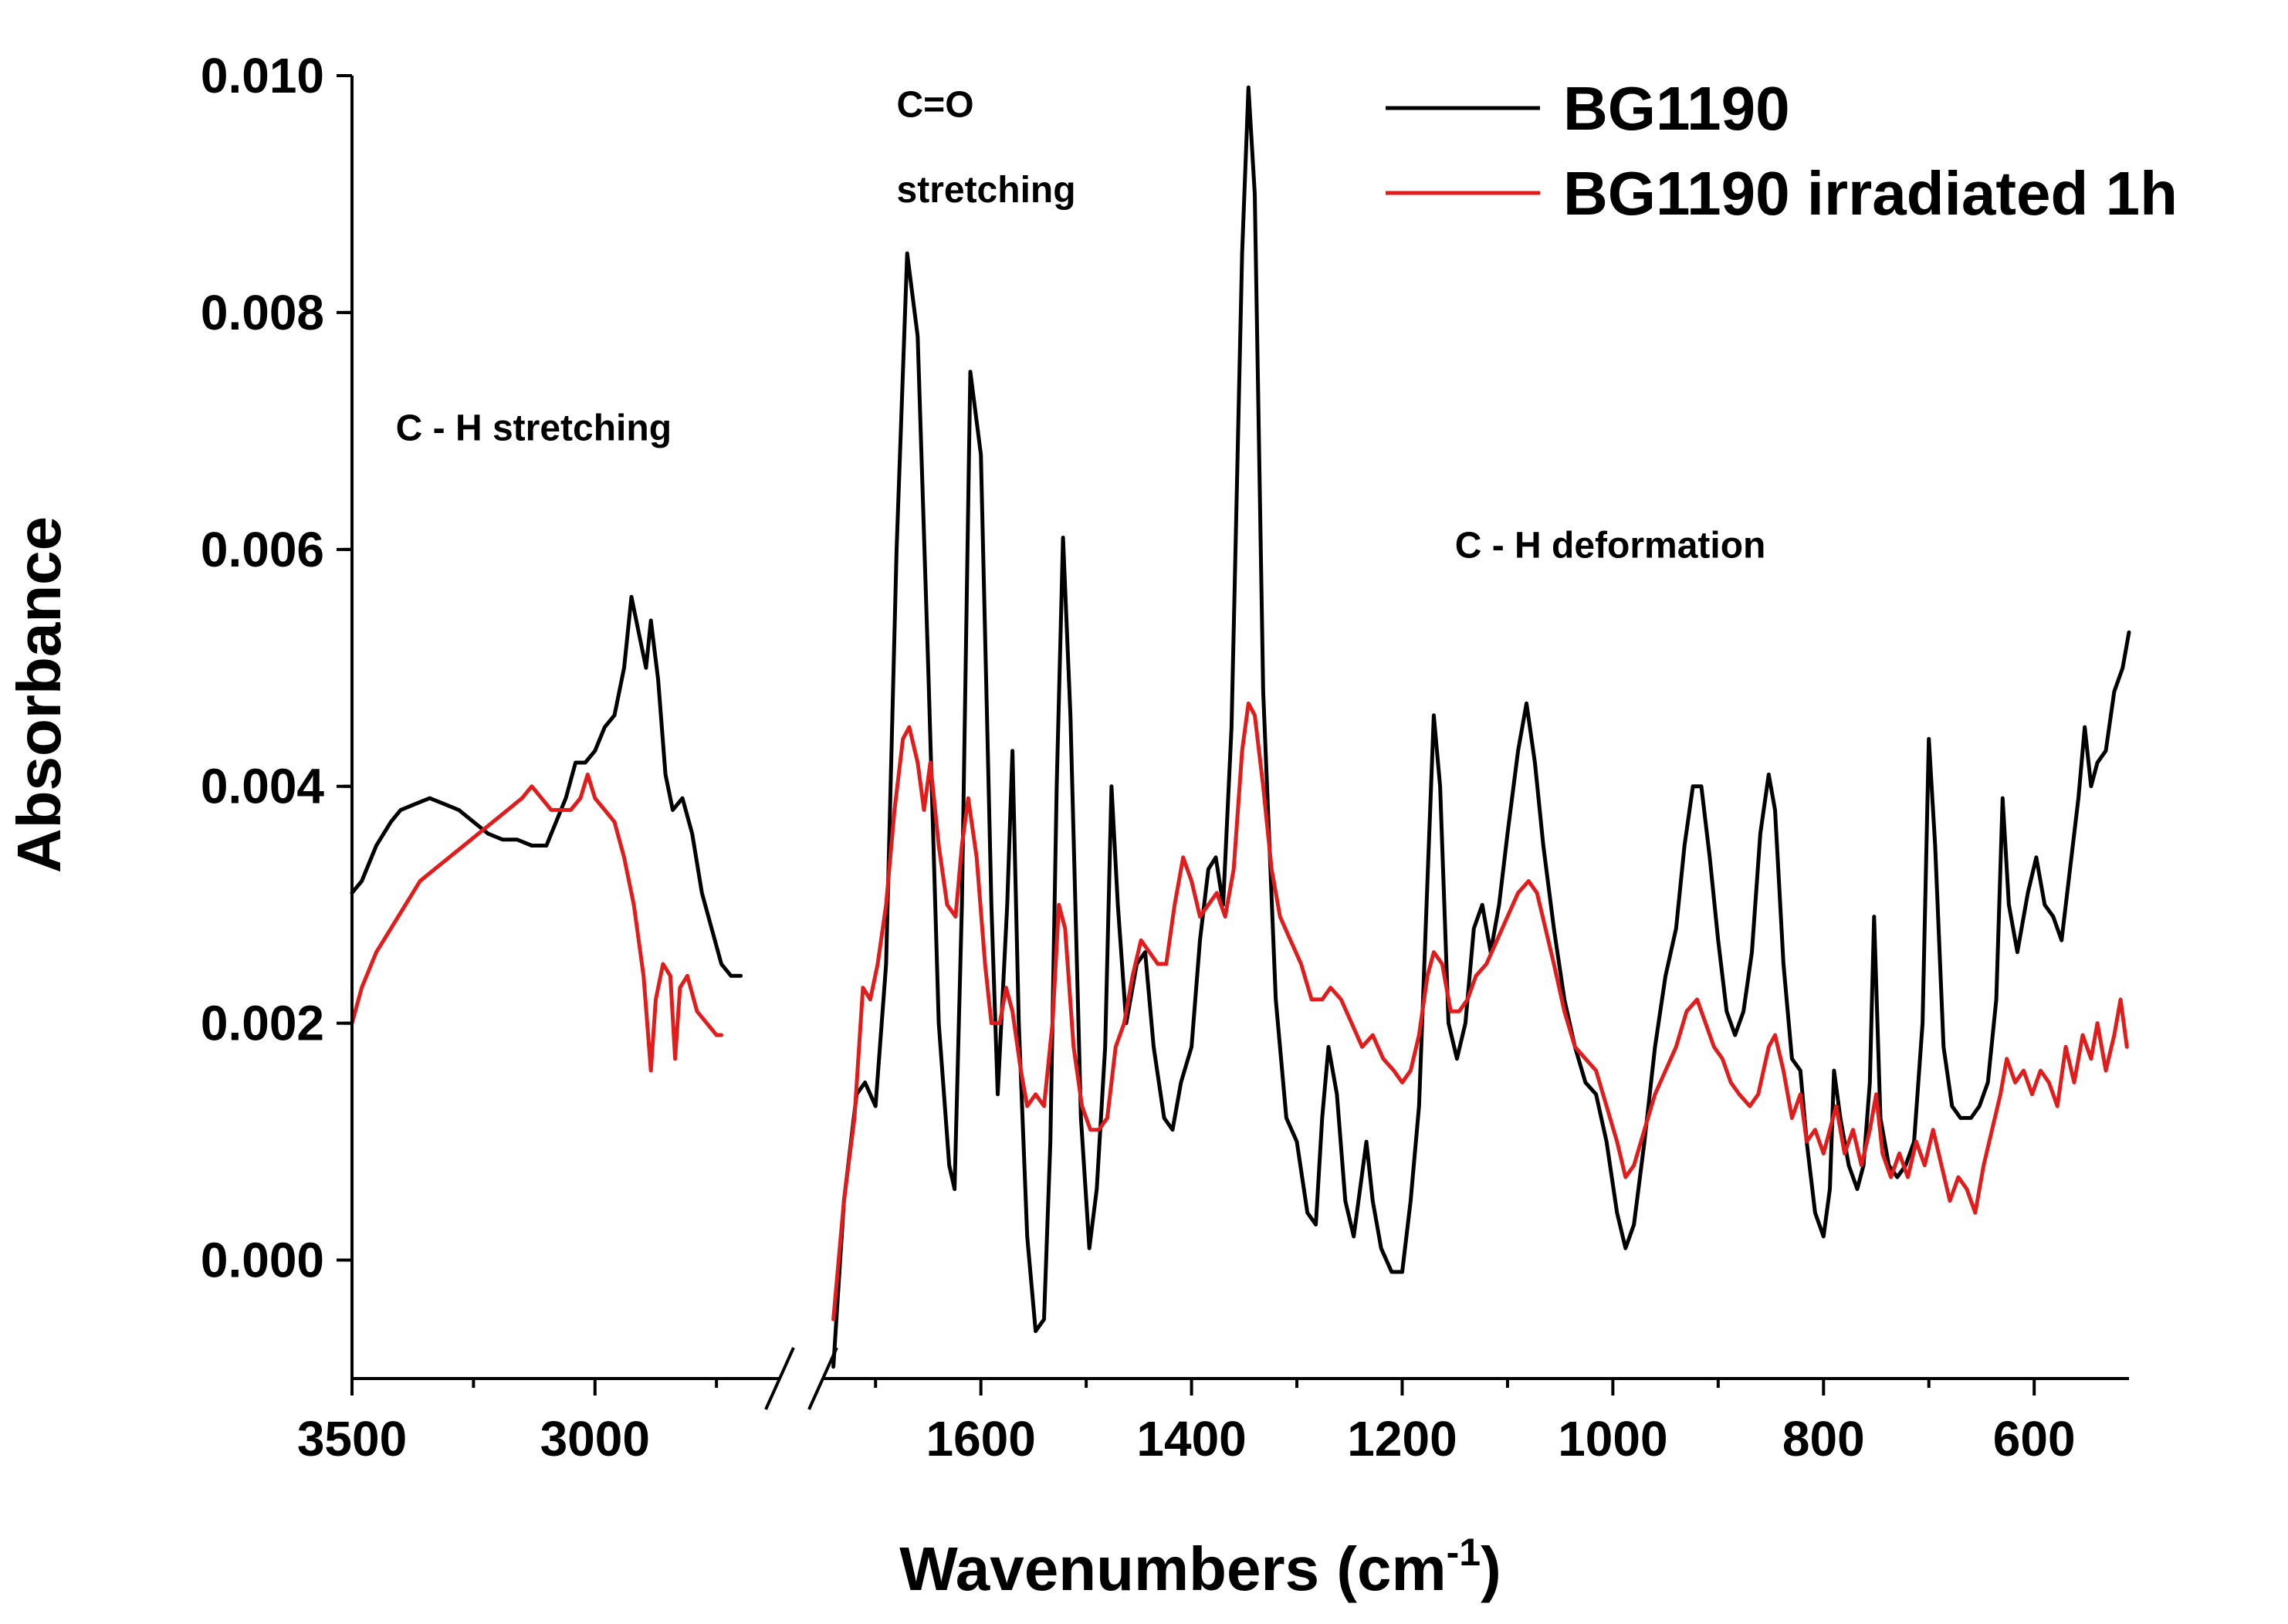 This screenshot has height=1624, width=2288. What do you see at coordinates (935, 105) in the screenshot?
I see `annotation-label: C=O` at bounding box center [935, 105].